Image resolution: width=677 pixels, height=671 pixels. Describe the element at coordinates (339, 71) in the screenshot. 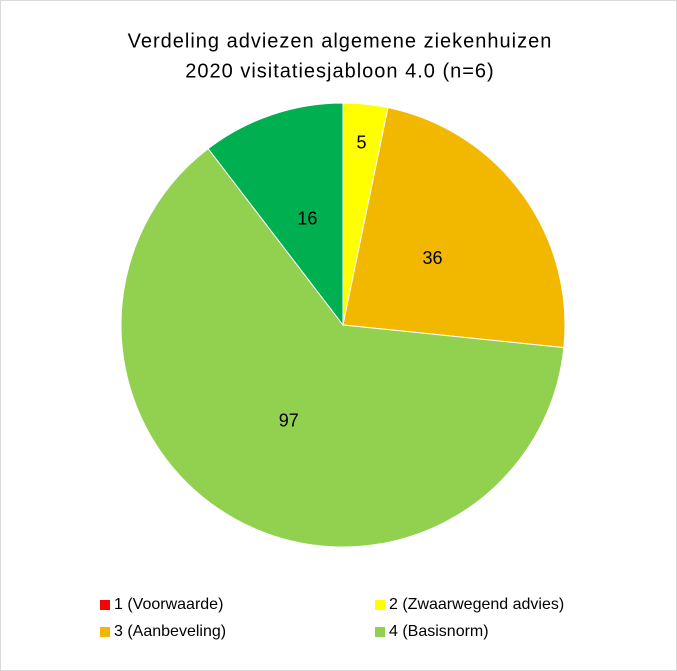

I see `chart-title: 2020 visitatiesjabloon 4.0 (n=6)` at that location.